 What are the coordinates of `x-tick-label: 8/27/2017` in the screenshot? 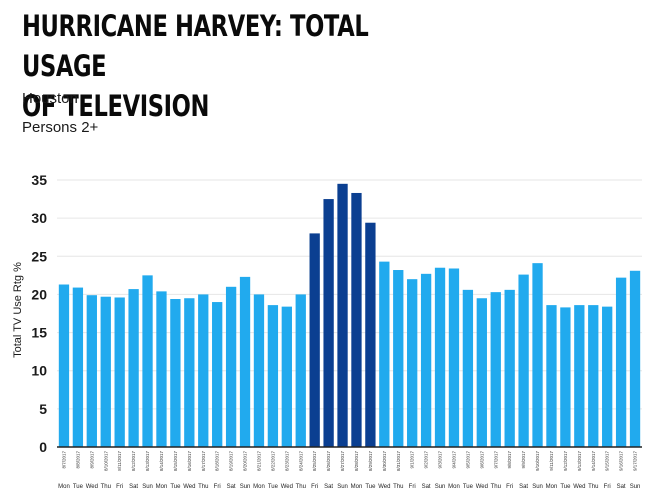 It's located at (342, 461).